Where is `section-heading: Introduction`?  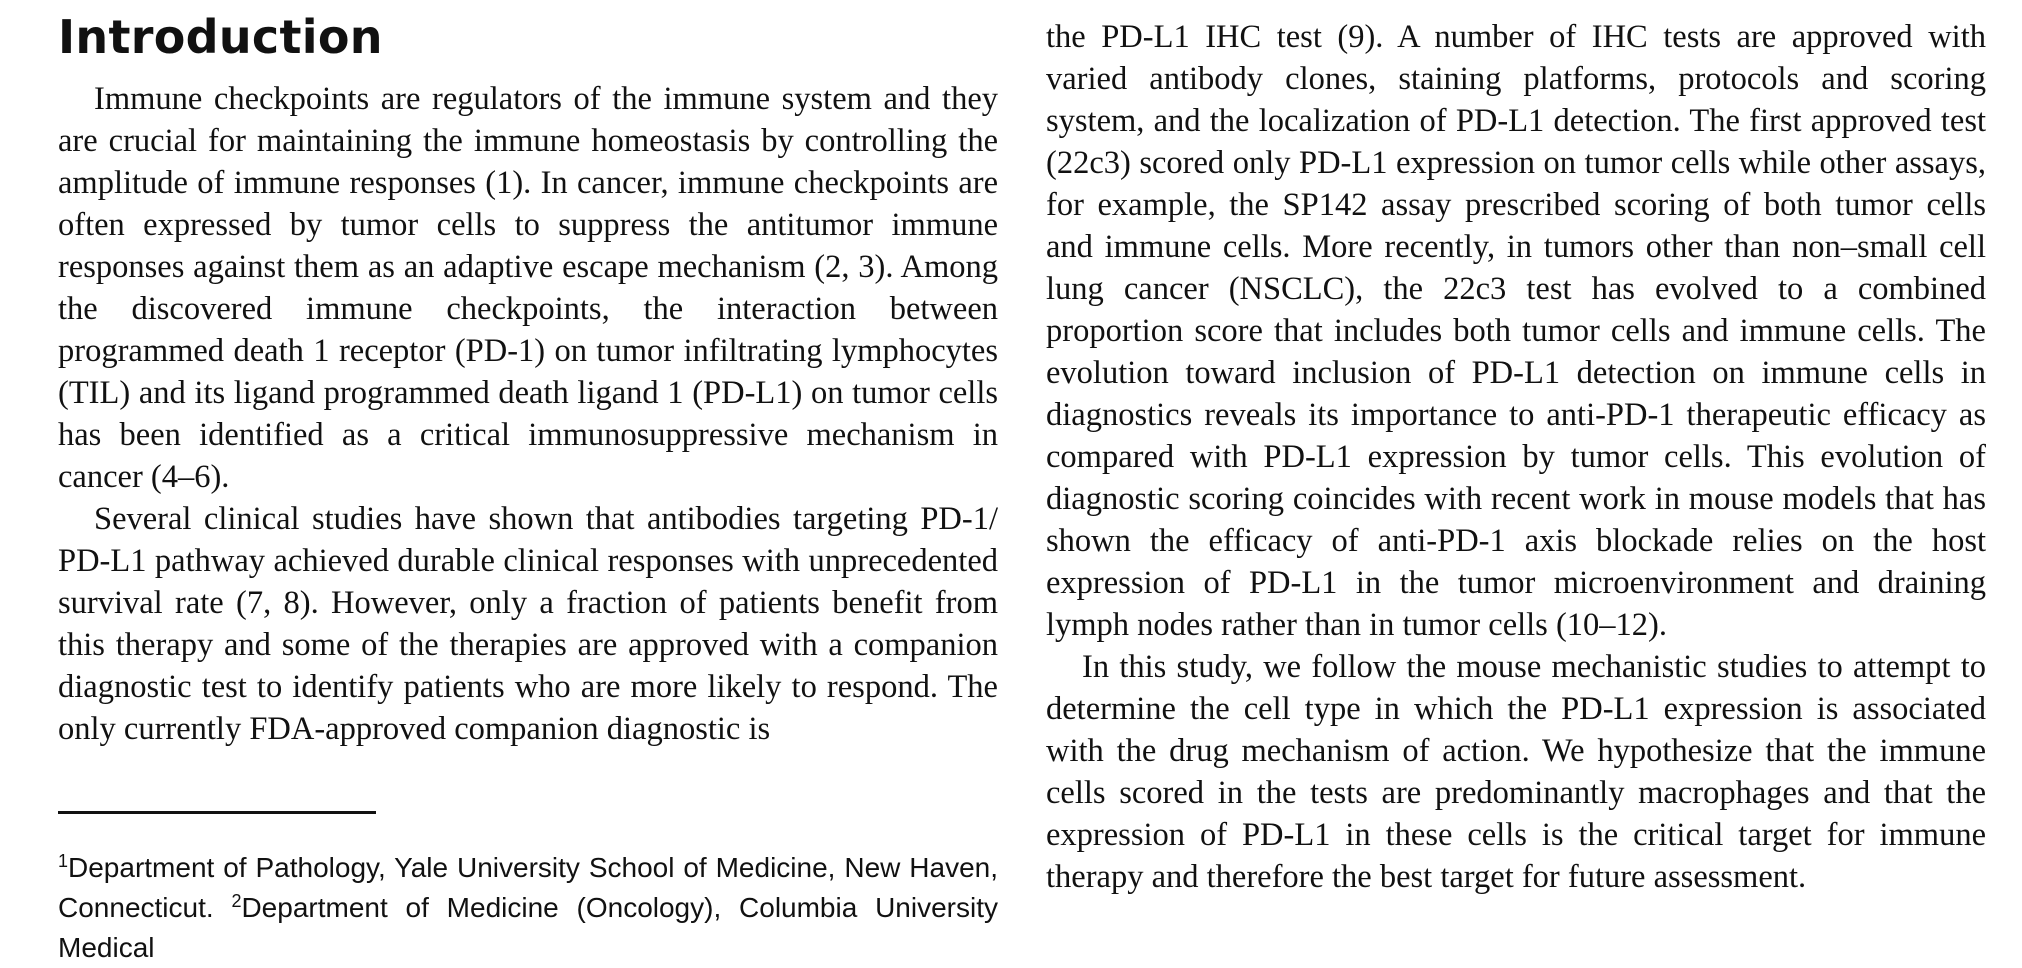 section-heading: Introduction is located at coordinates (220, 37).